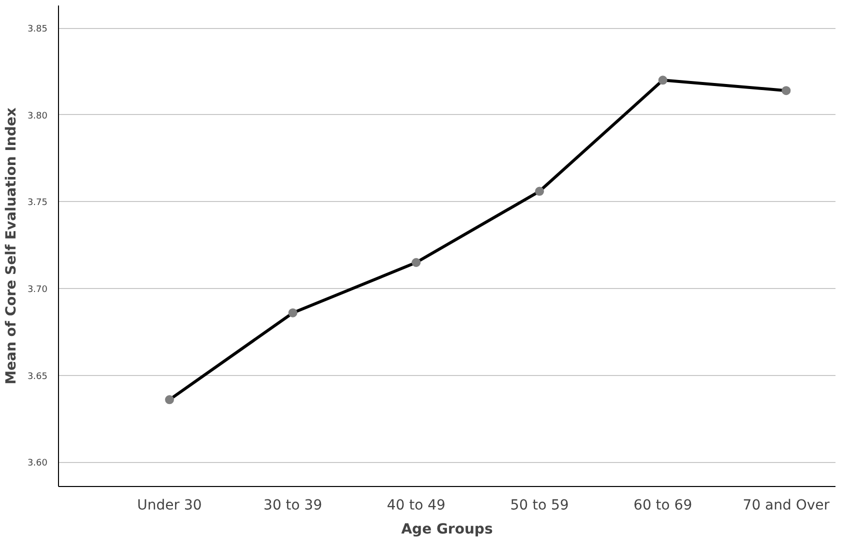  Describe the element at coordinates (11, 246) in the screenshot. I see `y-axis-title: Mean of Core Self Evaluation Index` at that location.